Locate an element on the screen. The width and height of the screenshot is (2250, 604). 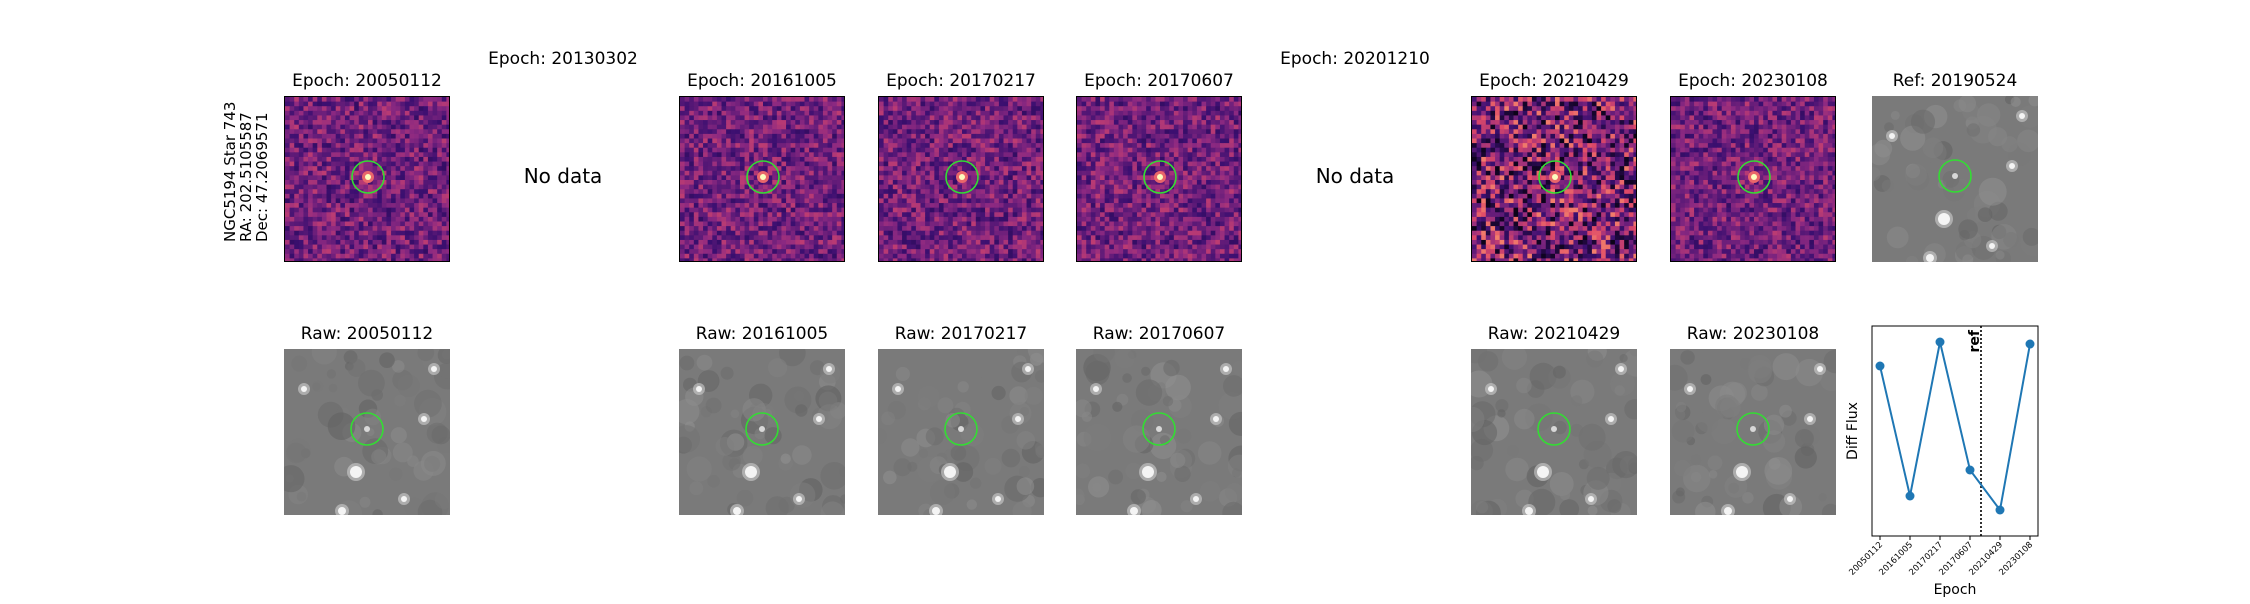
raw-title: Raw: 20050112 is located at coordinates (367, 334).